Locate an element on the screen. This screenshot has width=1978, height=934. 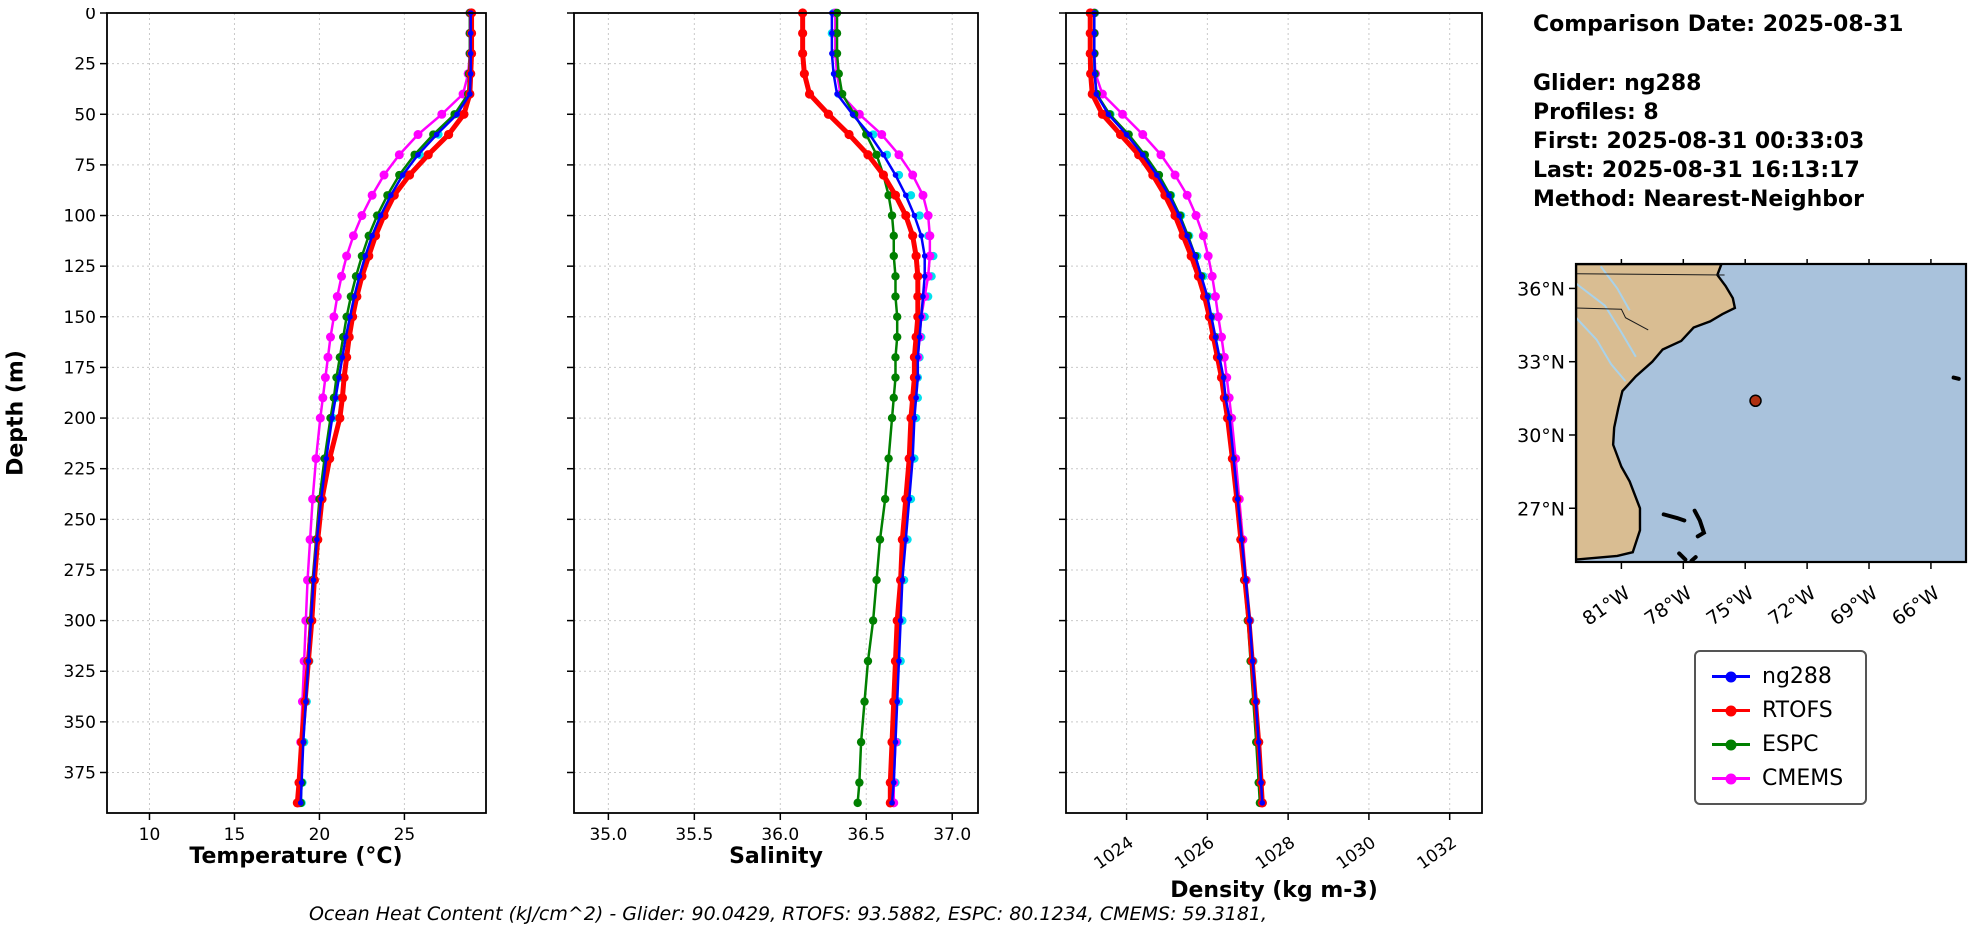
legend-item-cmems: CMEMS is located at coordinates (1777, 778).